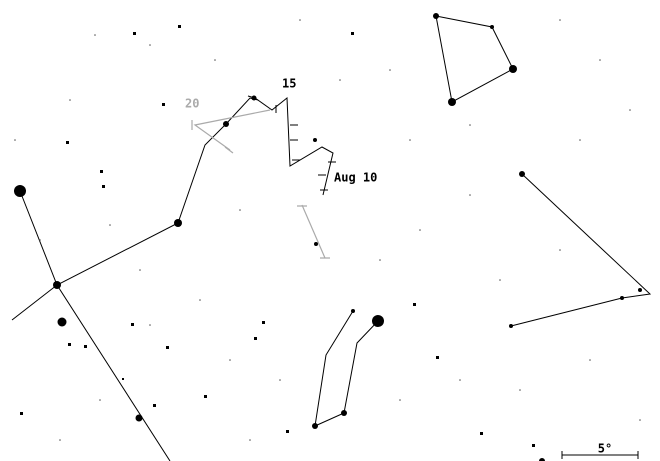 This screenshot has width=660, height=461. What do you see at coordinates (305, 148) in the screenshot?
I see `comet-ticks` at bounding box center [305, 148].